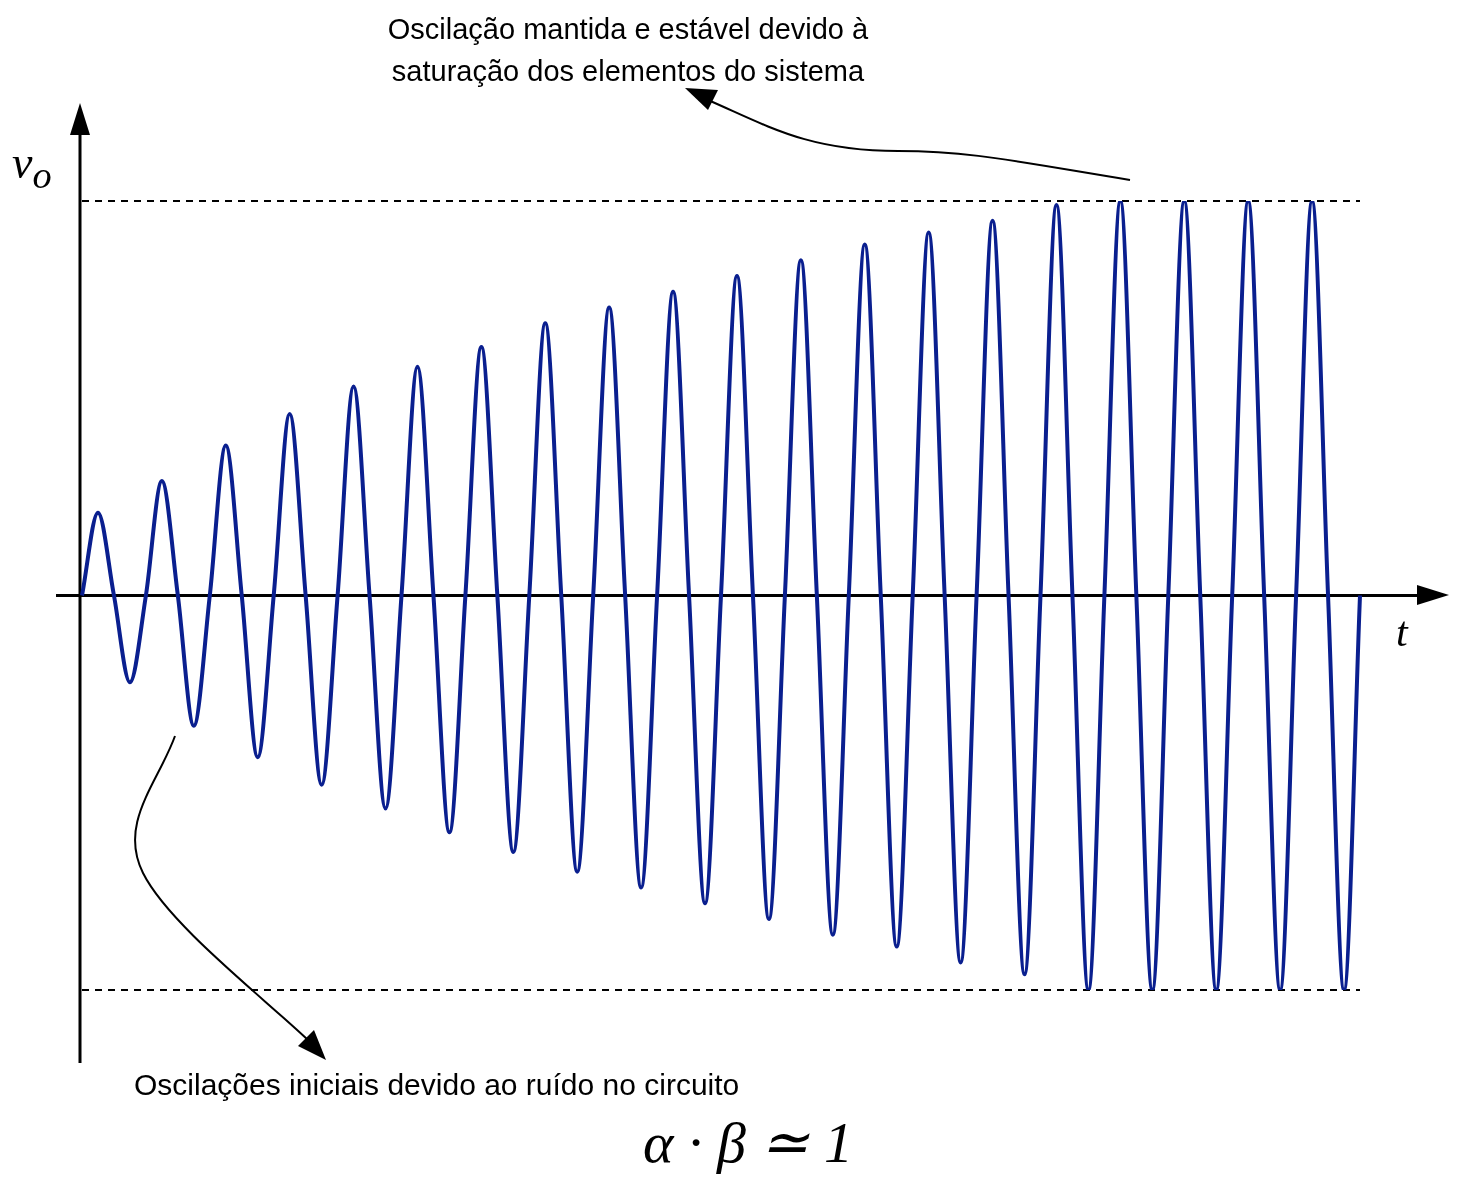 This screenshot has height=1181, width=1459. What do you see at coordinates (32, 167) in the screenshot?
I see `y-axis-title: v$_{o}$` at bounding box center [32, 167].